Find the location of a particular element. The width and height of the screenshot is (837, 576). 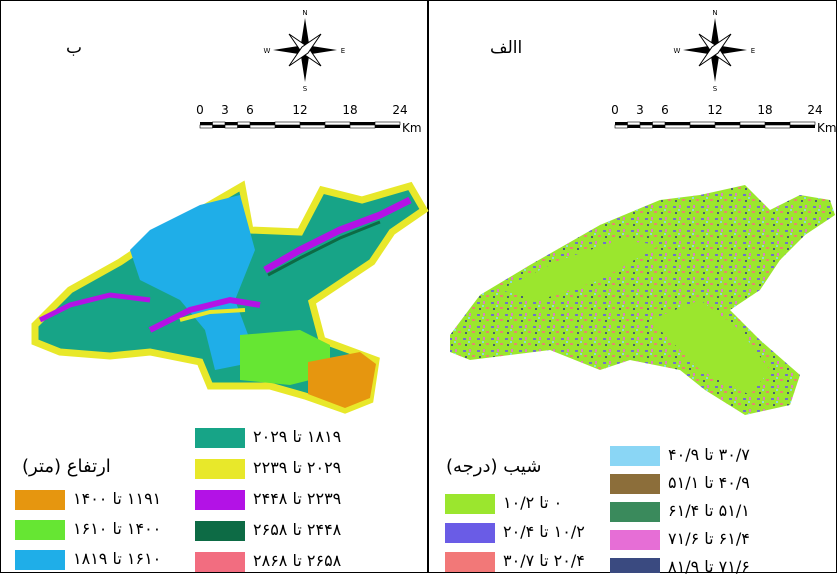

legend-label: ۲۰۲۹ تا ۲۲۳۹ is located at coordinates (297, 467).